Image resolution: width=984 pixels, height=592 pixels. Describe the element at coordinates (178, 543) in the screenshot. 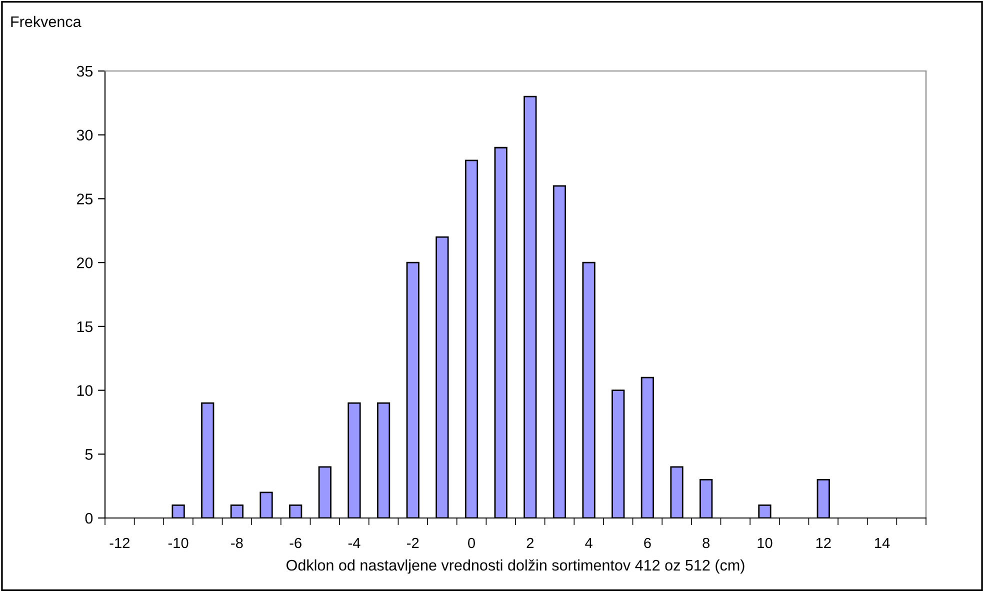

I see `x-tick-label: -10` at that location.